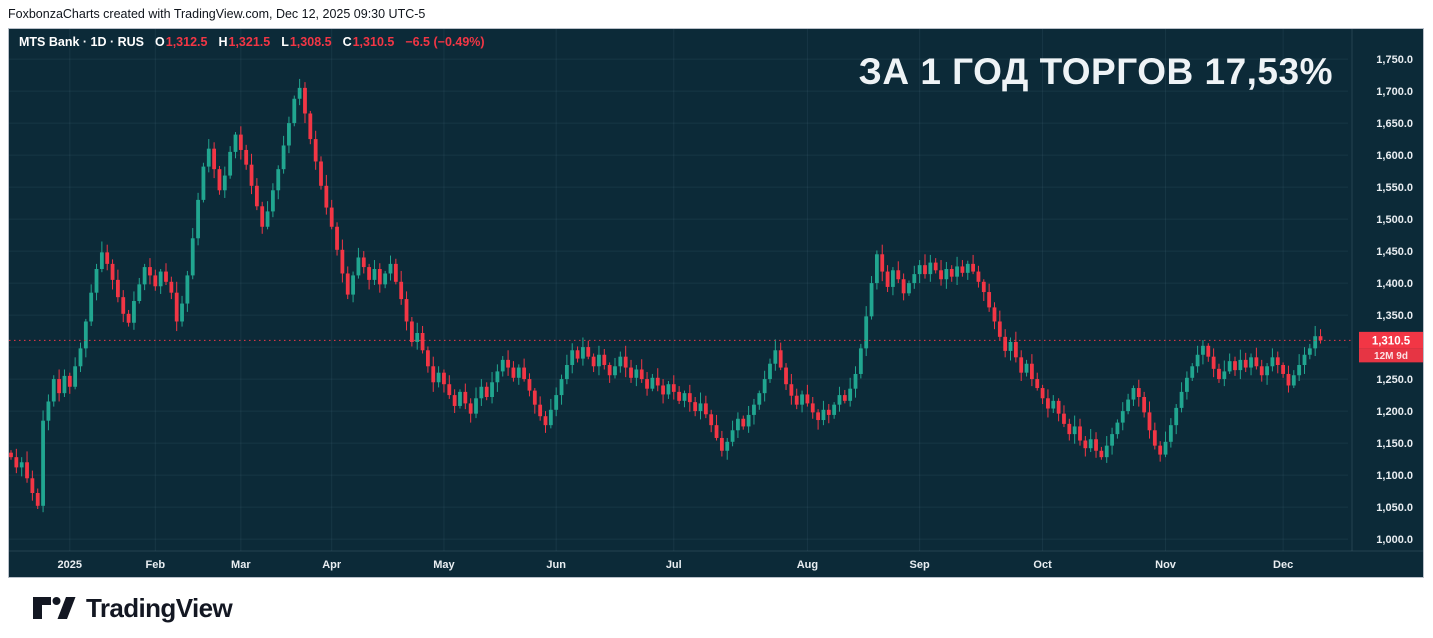 This screenshot has width=1433, height=638. I want to click on y-axis-tick-label: 1,050.0, so click(1394, 508).